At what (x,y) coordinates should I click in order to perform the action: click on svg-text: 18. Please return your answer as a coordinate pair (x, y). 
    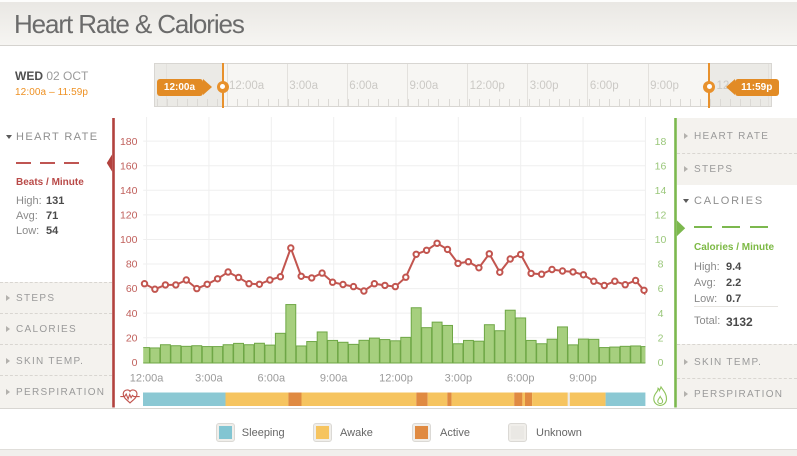
    Looking at the image, I should click on (661, 142).